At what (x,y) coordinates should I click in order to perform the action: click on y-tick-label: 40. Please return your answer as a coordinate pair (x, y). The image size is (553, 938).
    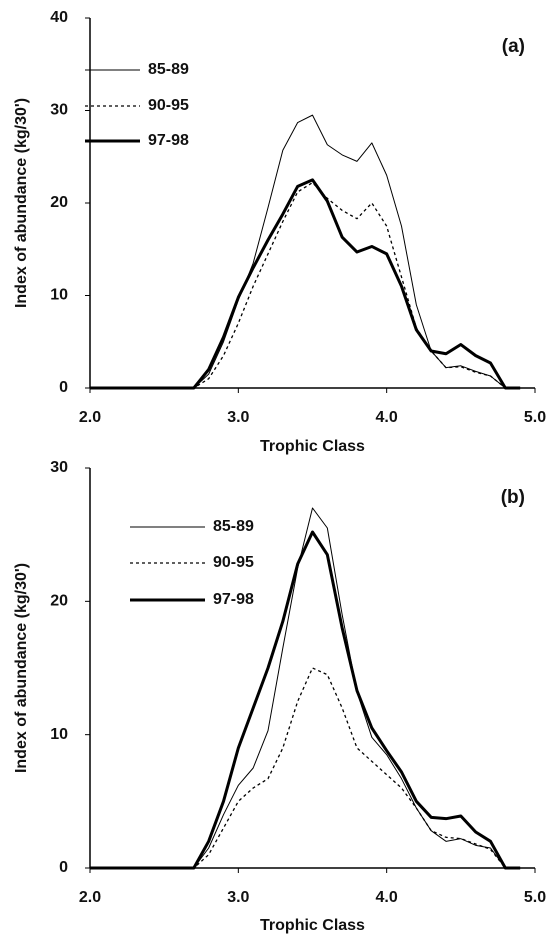
    Looking at the image, I should click on (59, 17).